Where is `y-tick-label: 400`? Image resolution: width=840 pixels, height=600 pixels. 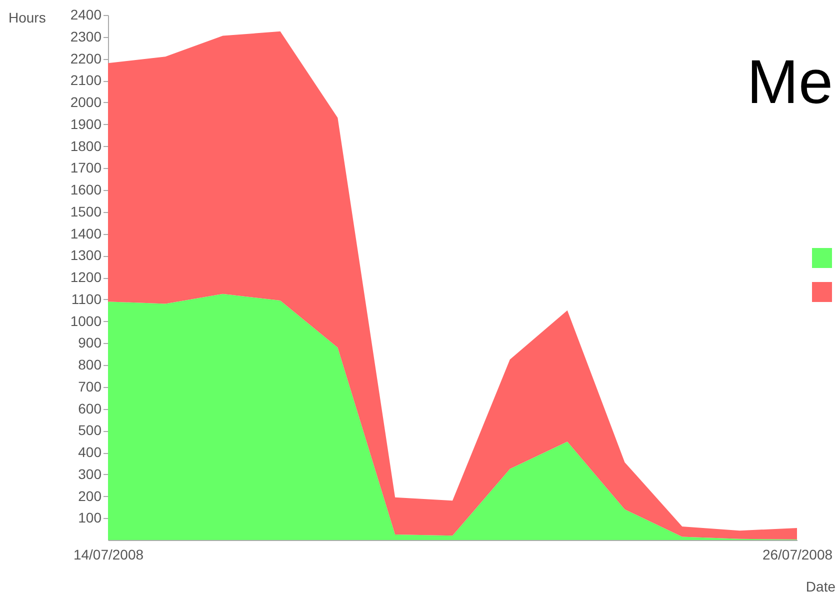 y-tick-label: 400 is located at coordinates (90, 452).